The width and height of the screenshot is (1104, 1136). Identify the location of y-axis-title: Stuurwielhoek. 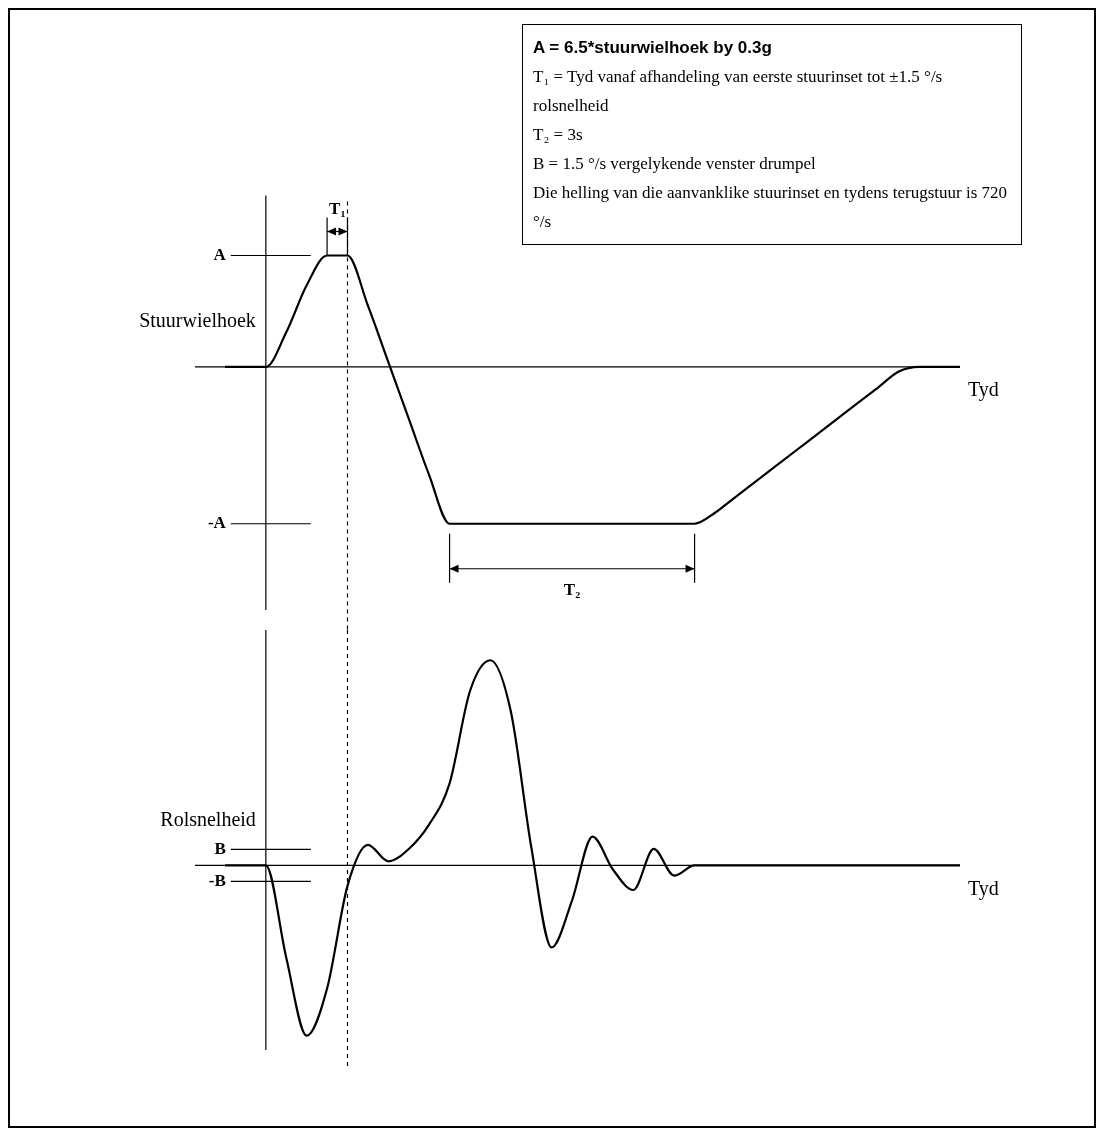
(197, 320).